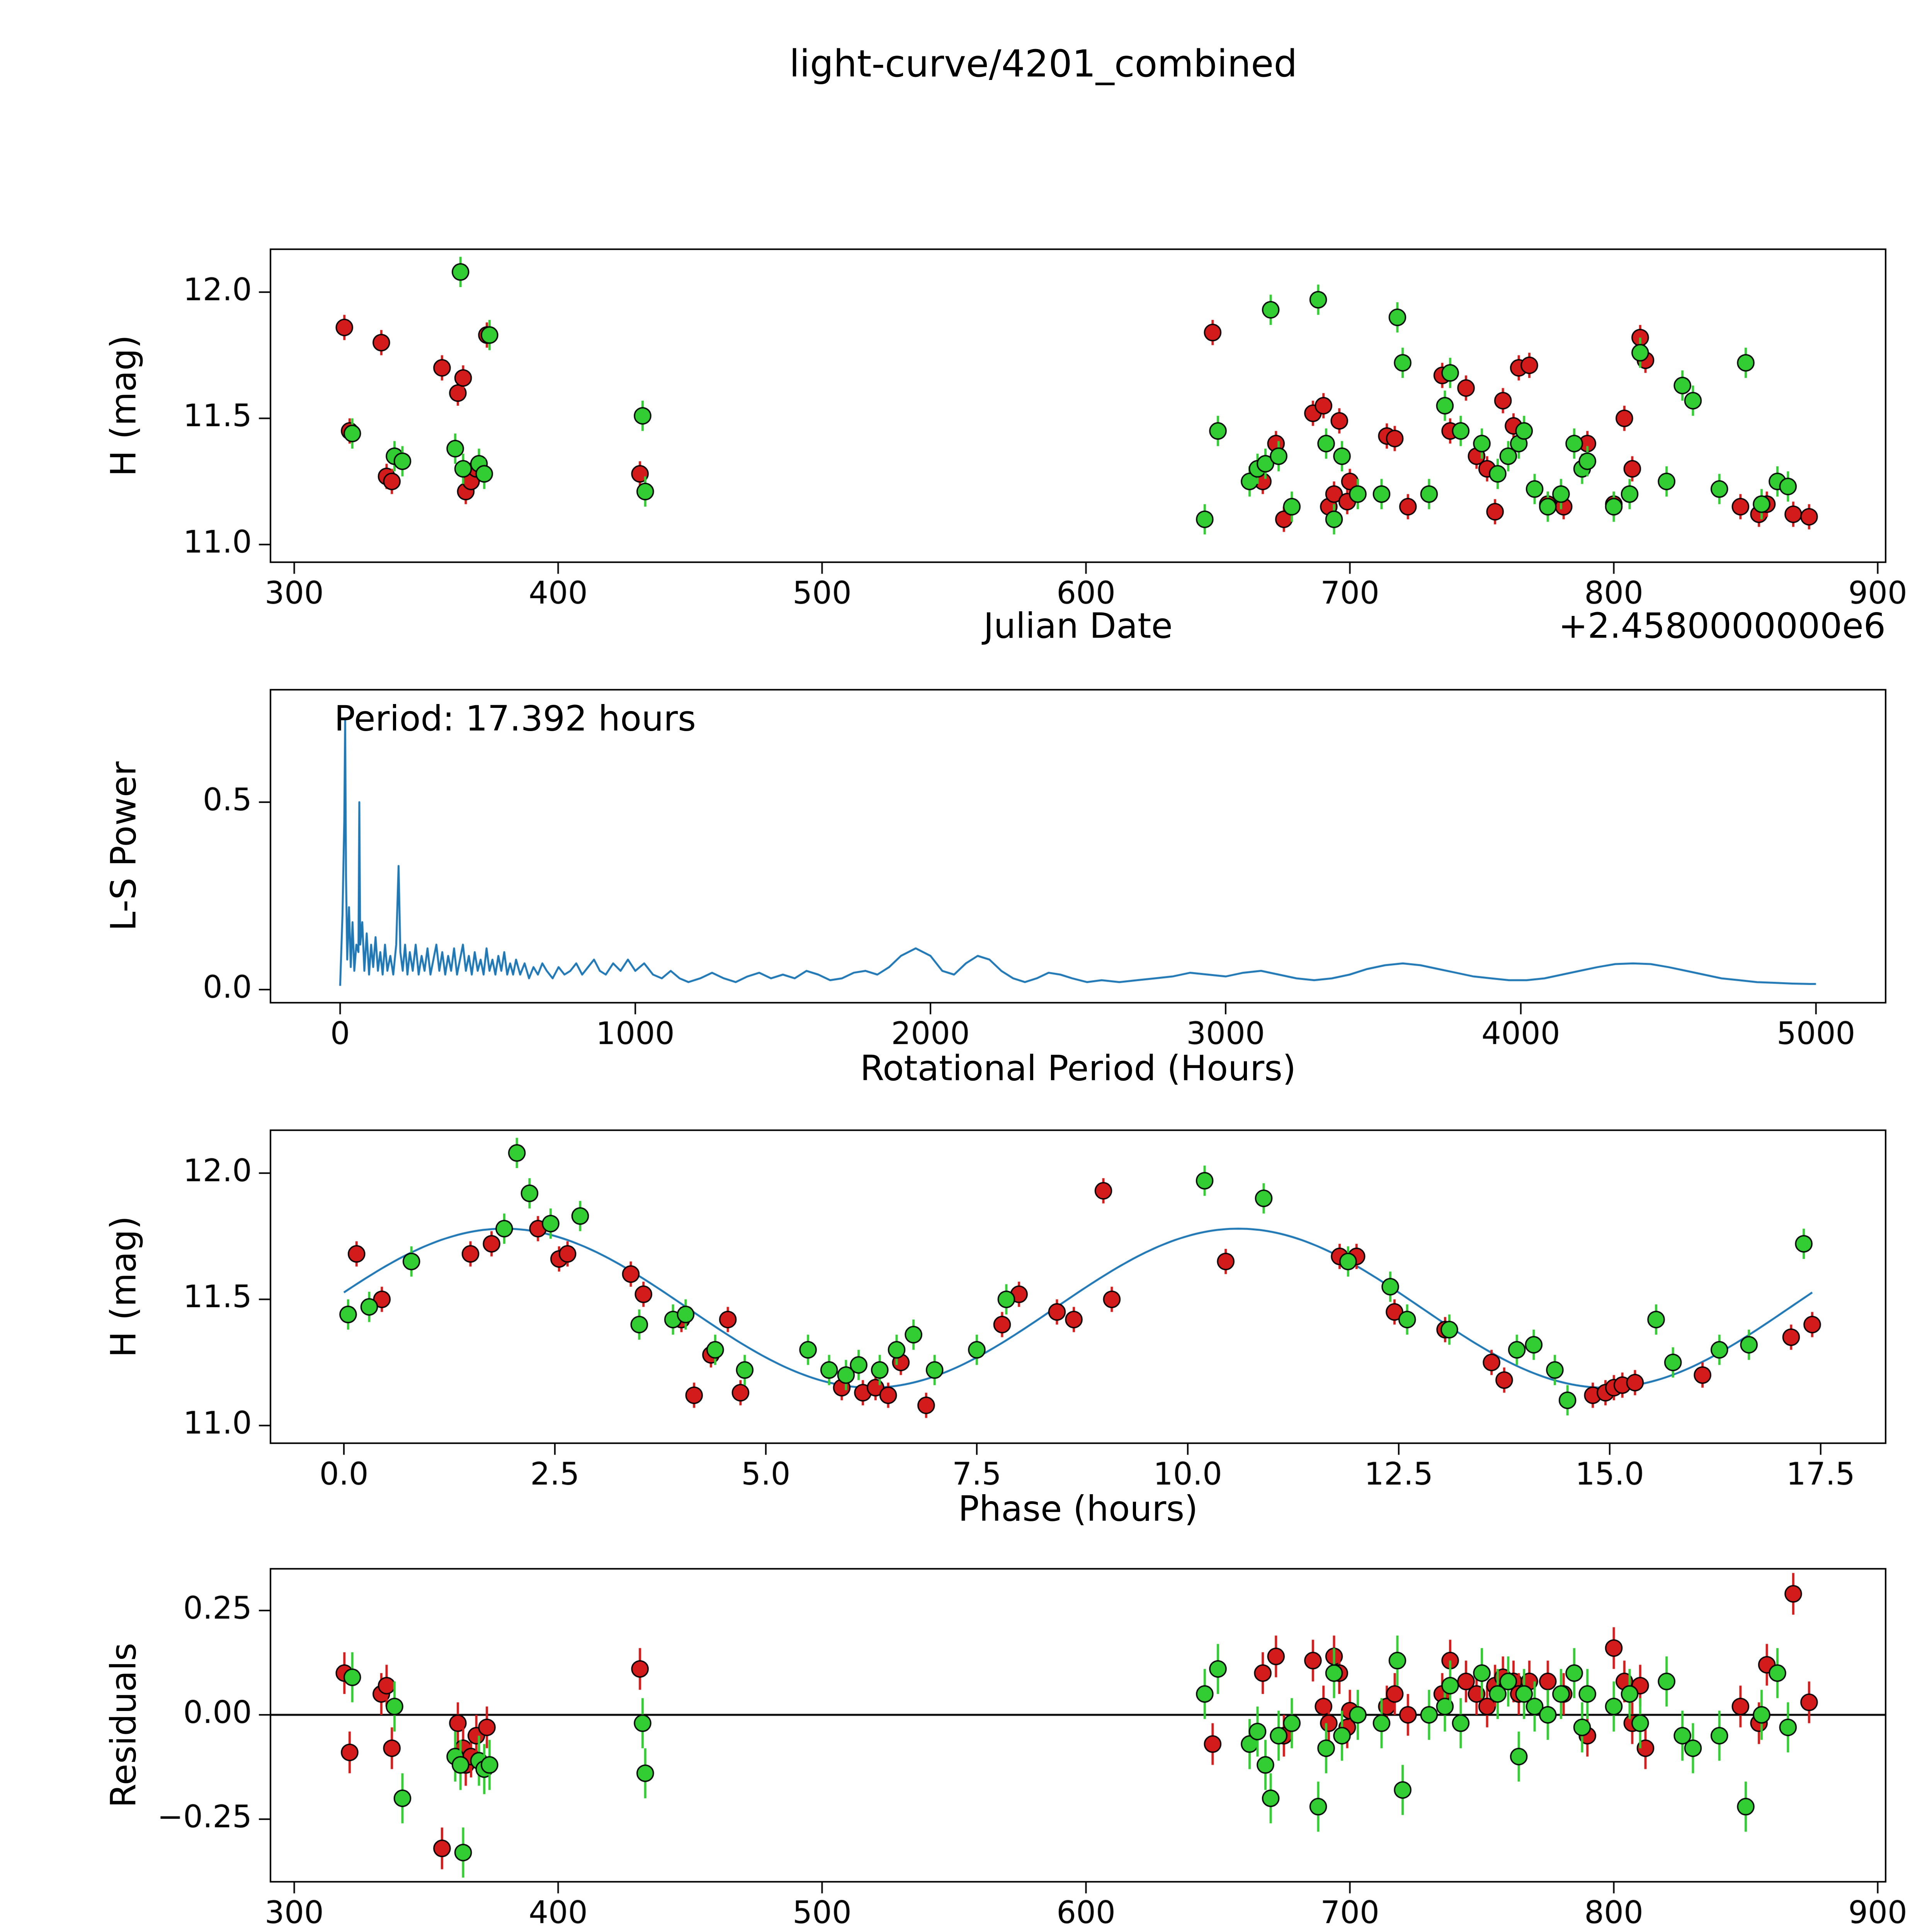 This screenshot has width=1932, height=1932. I want to click on periodogram-x-axis-label: Rotational Period (Hours), so click(1078, 1069).